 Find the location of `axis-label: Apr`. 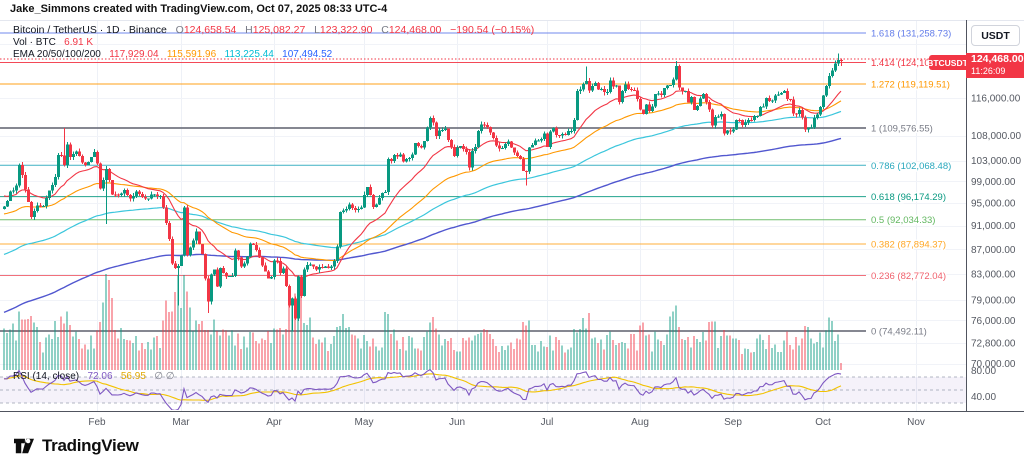

axis-label: Apr is located at coordinates (274, 422).